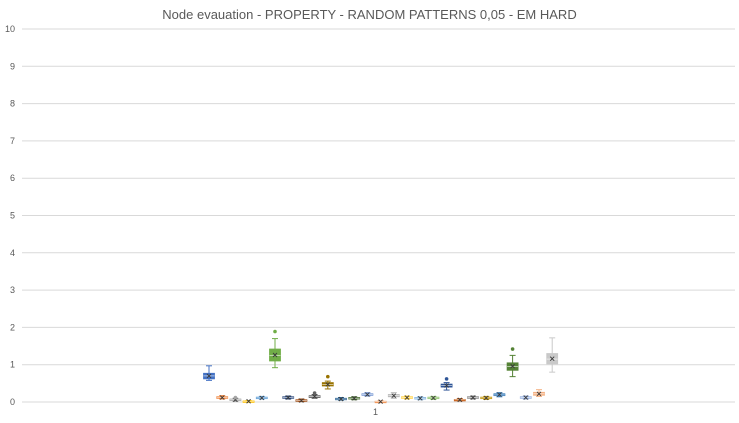  Describe the element at coordinates (12, 66) in the screenshot. I see `y-tick-label: 9` at that location.